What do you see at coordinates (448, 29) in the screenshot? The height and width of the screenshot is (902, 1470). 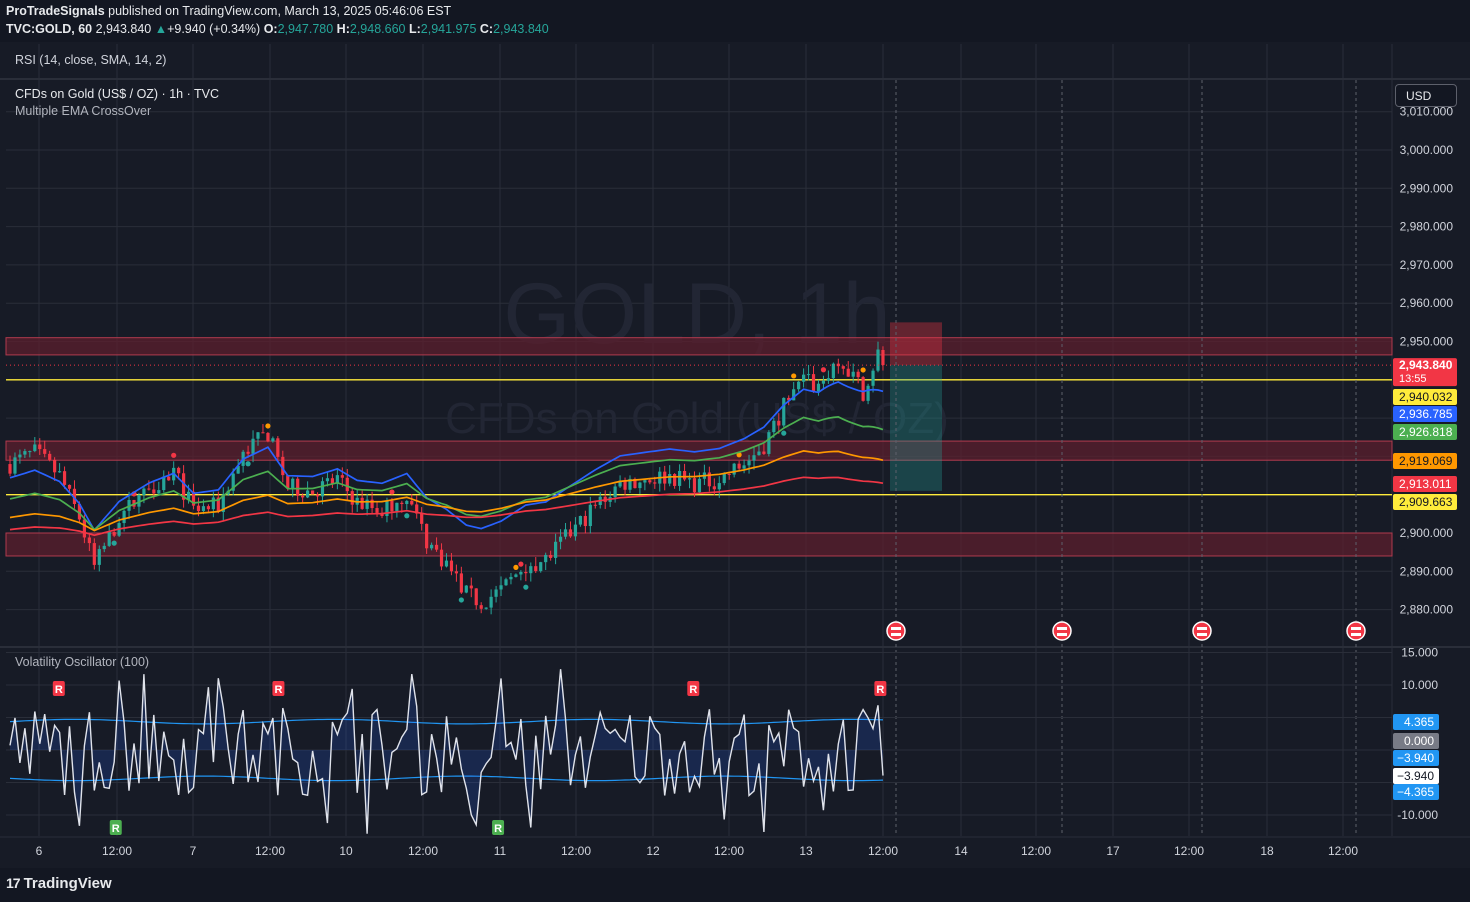 I see `low-value: 2,941.975` at bounding box center [448, 29].